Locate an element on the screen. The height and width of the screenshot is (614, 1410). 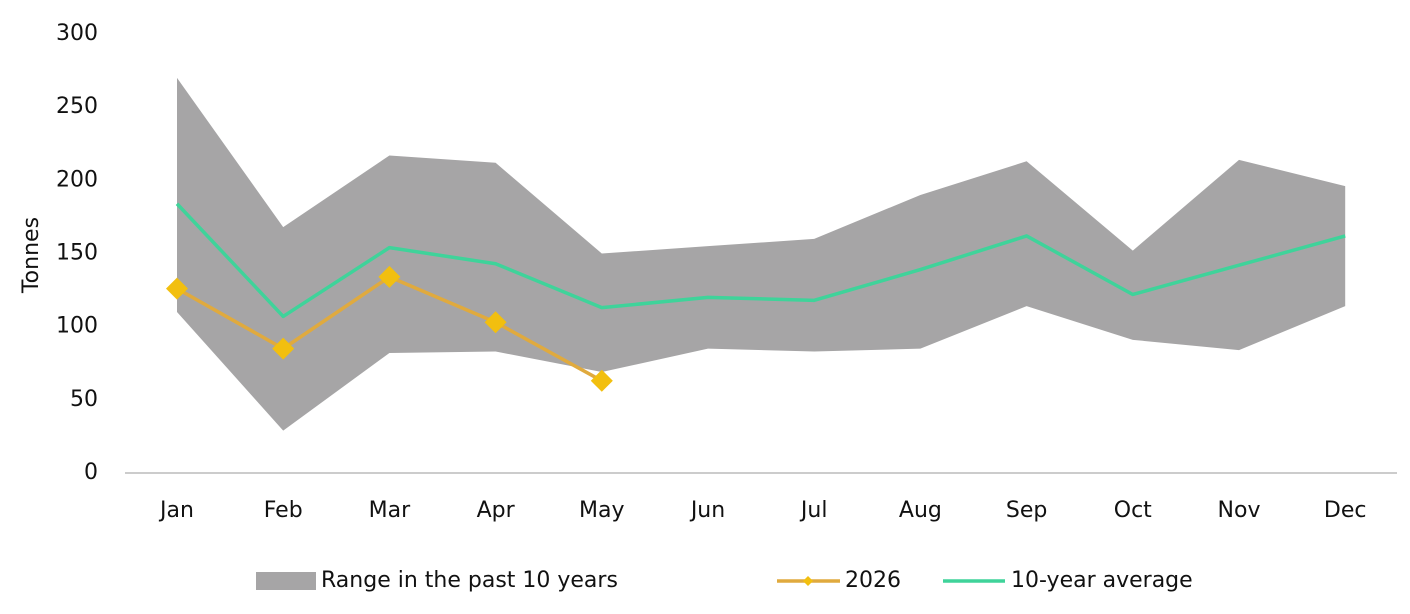
x-tick-label: Dec is located at coordinates (1345, 510).